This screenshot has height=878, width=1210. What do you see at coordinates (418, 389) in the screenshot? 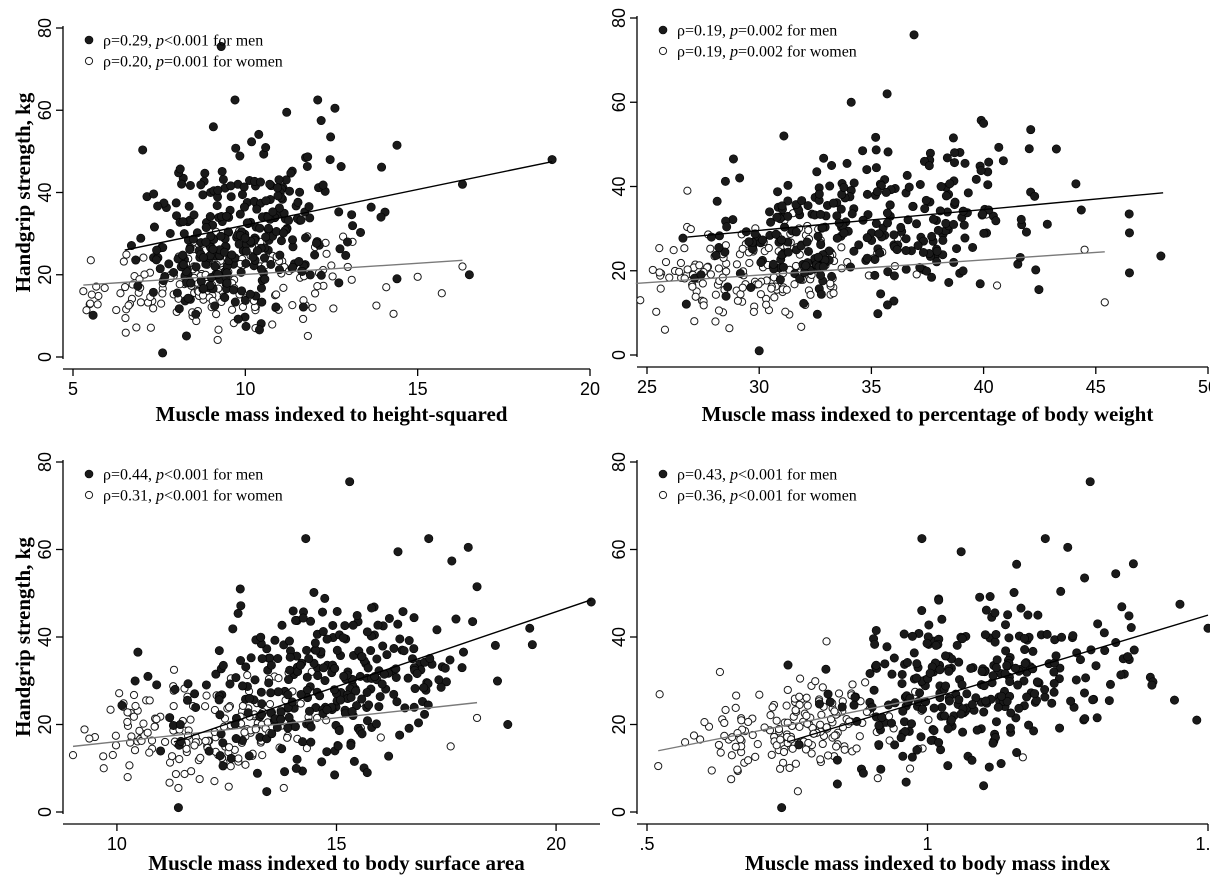
I see `x-tick-label: 15` at bounding box center [418, 389].